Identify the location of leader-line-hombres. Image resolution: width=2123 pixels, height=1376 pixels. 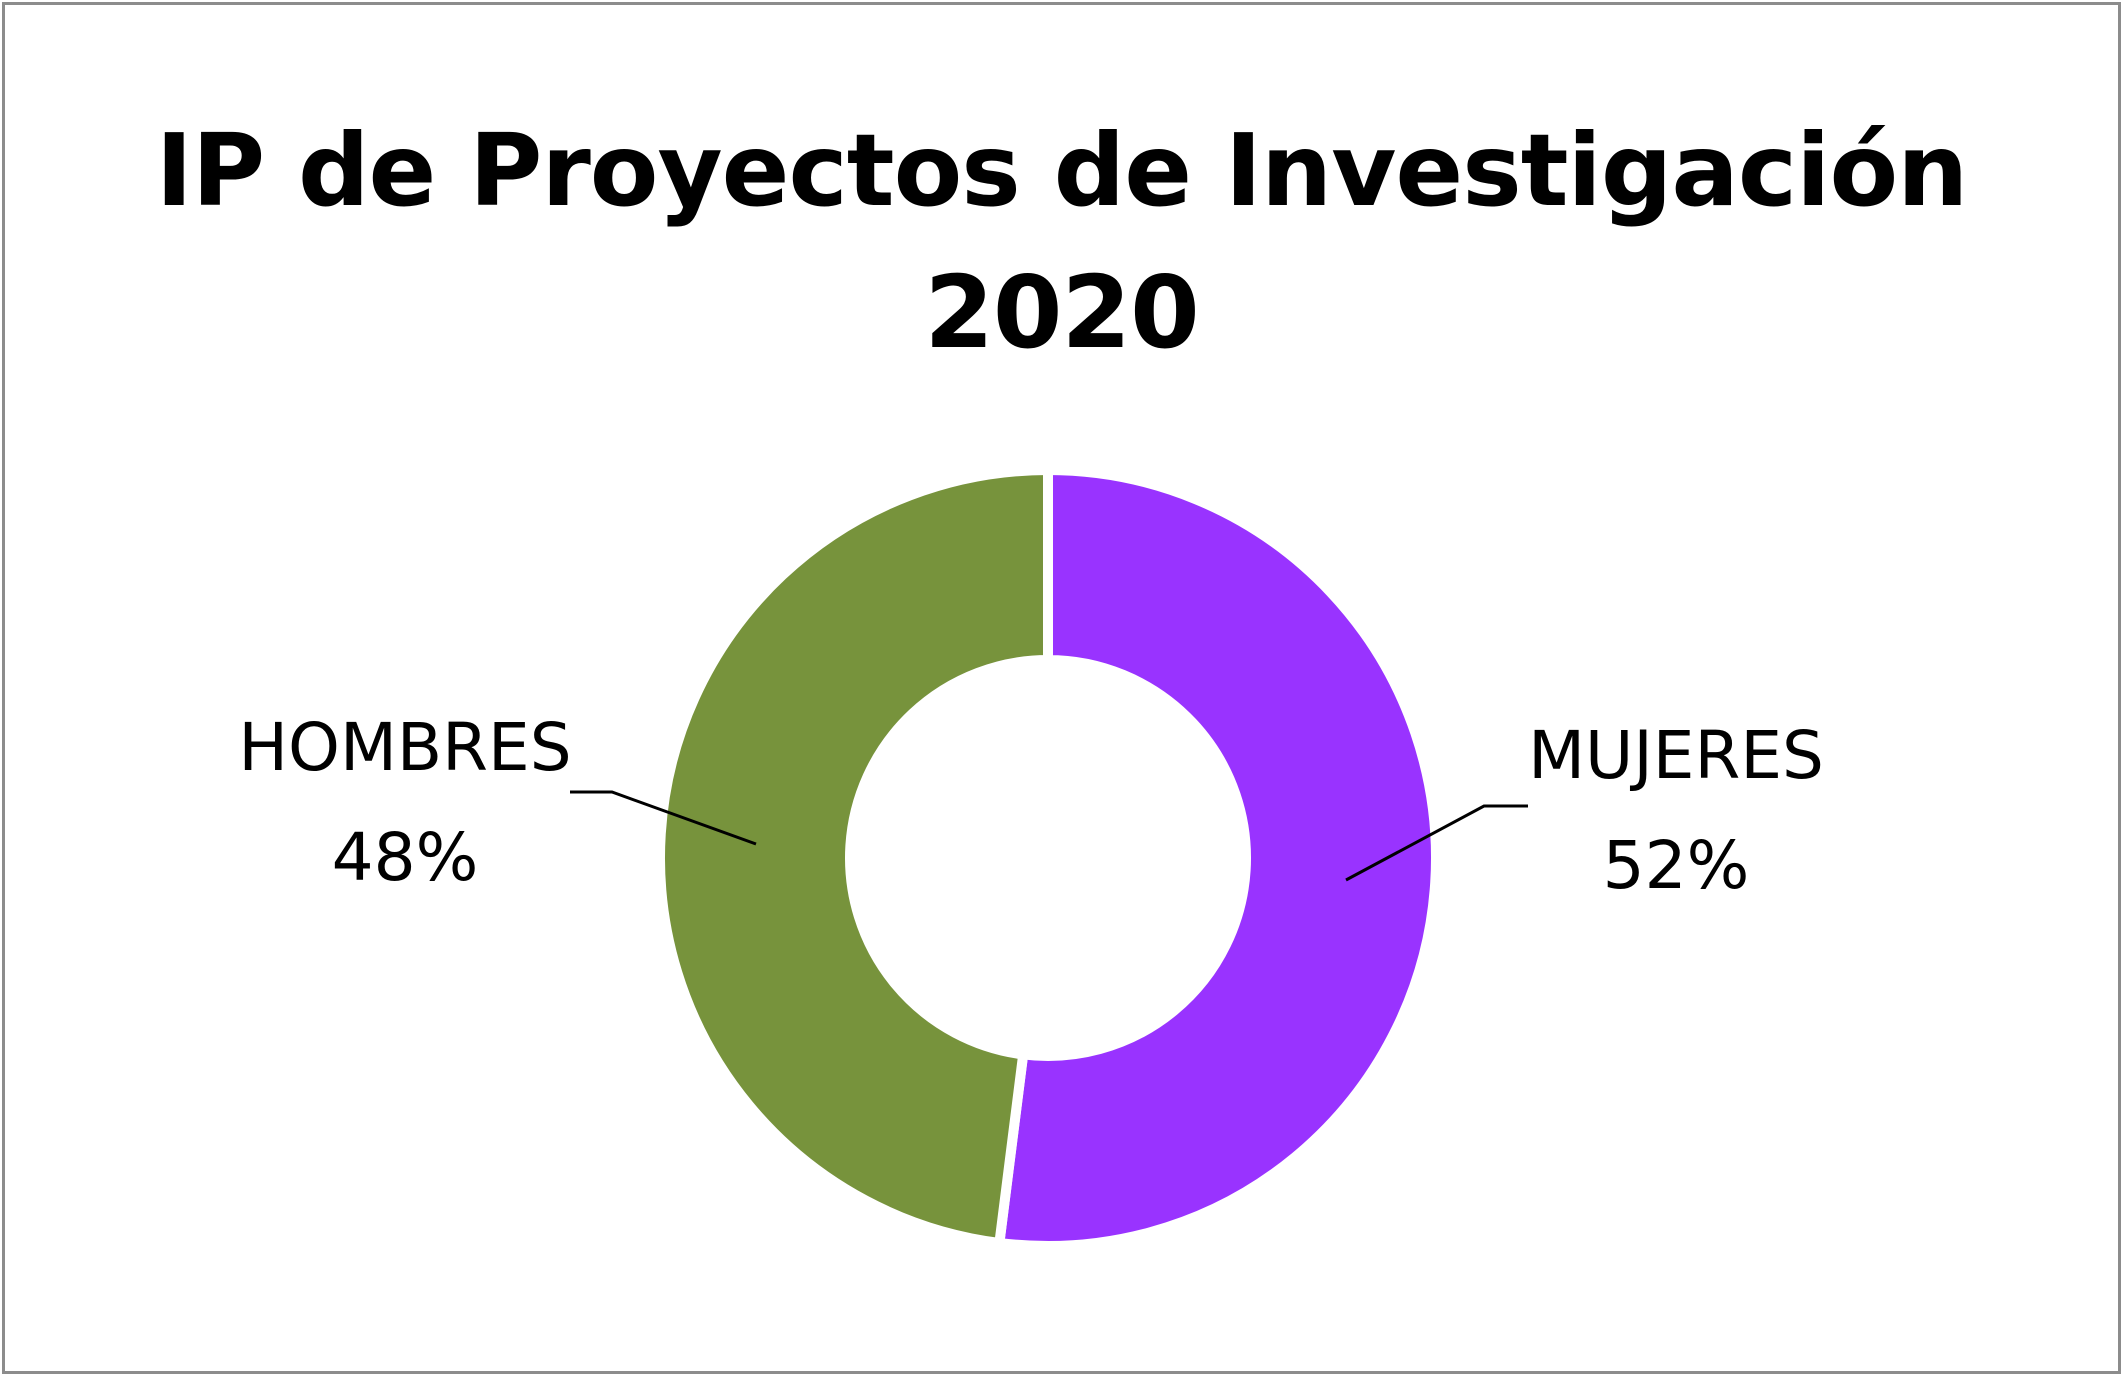
(663, 818).